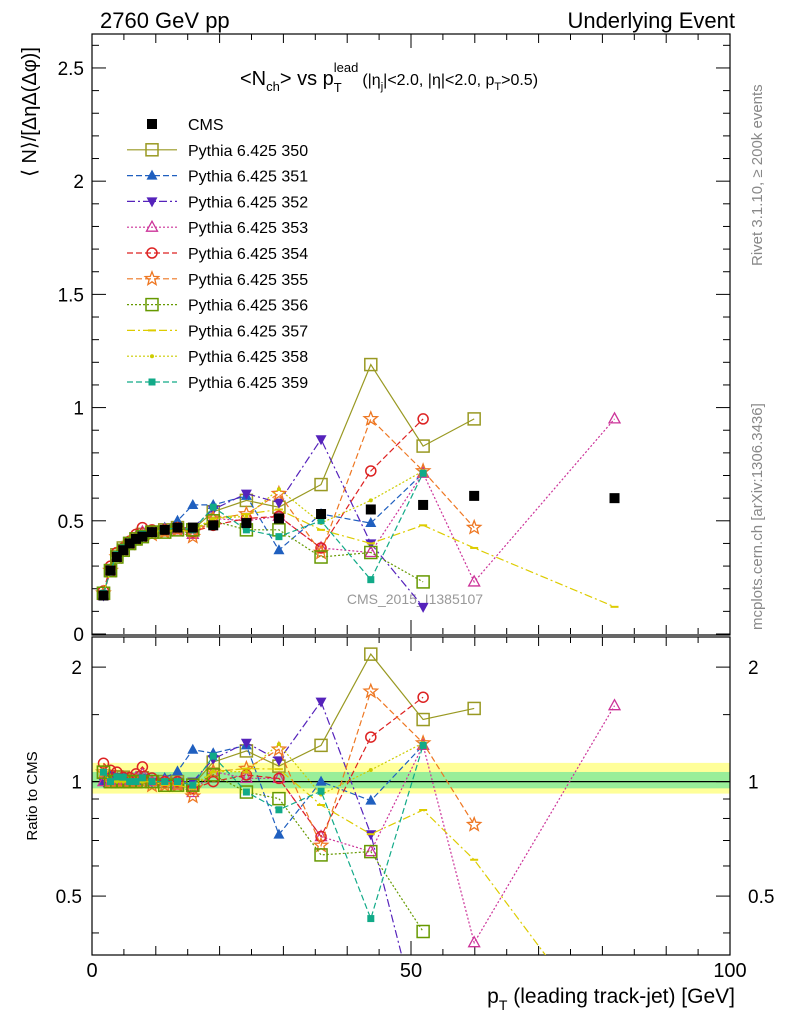 The height and width of the screenshot is (1024, 786). Describe the element at coordinates (217, 279) in the screenshot. I see `legend-entry: Pythia 6.425 355` at that location.